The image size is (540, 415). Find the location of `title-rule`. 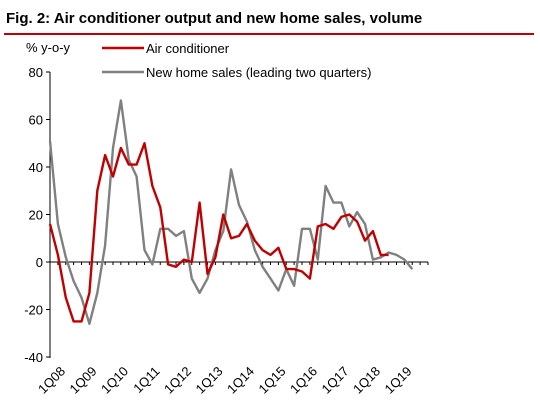

title-rule is located at coordinates (269, 34).